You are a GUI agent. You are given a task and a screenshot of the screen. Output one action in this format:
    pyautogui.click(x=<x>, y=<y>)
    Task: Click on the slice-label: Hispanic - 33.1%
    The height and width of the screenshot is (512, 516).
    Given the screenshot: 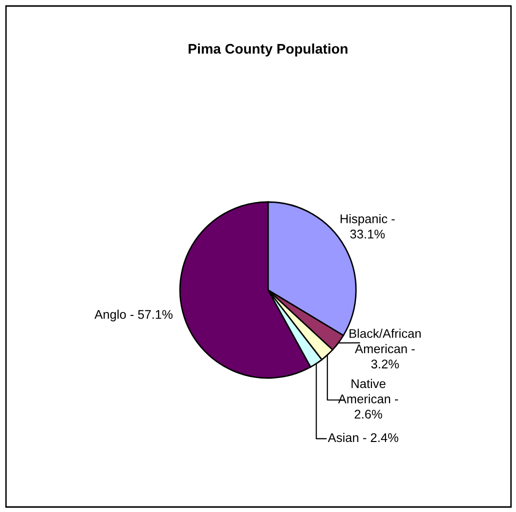 What is the action you would take?
    pyautogui.click(x=367, y=226)
    